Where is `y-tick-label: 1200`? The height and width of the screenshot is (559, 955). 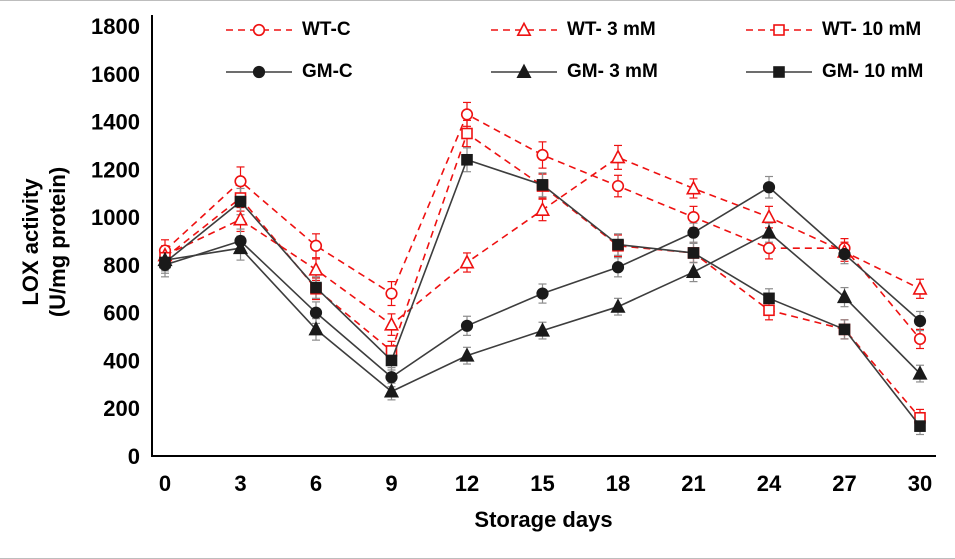
y-tick-label: 1200 is located at coordinates (115, 169).